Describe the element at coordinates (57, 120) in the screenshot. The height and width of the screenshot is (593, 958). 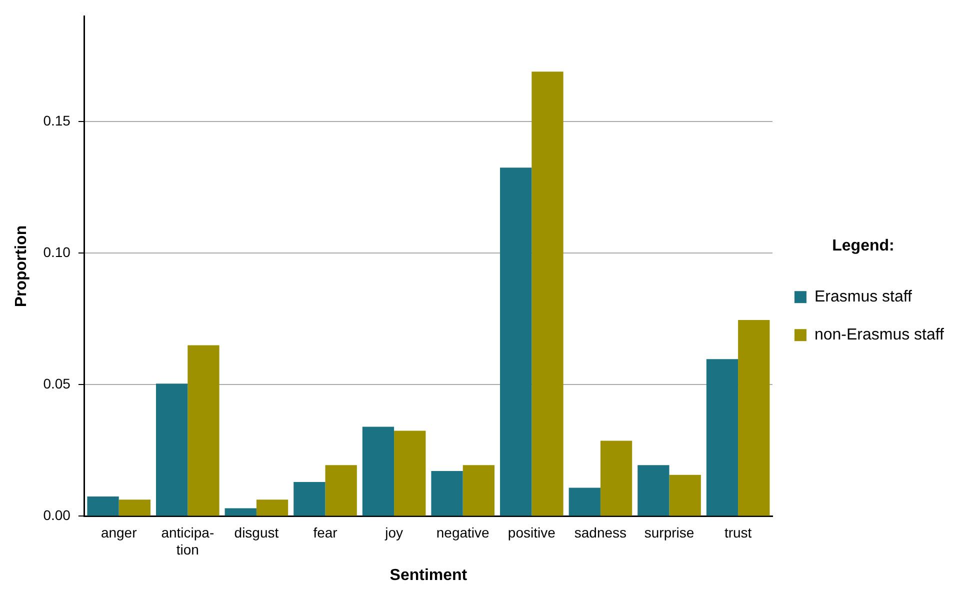
I see `y-tick-label: 0.15` at that location.